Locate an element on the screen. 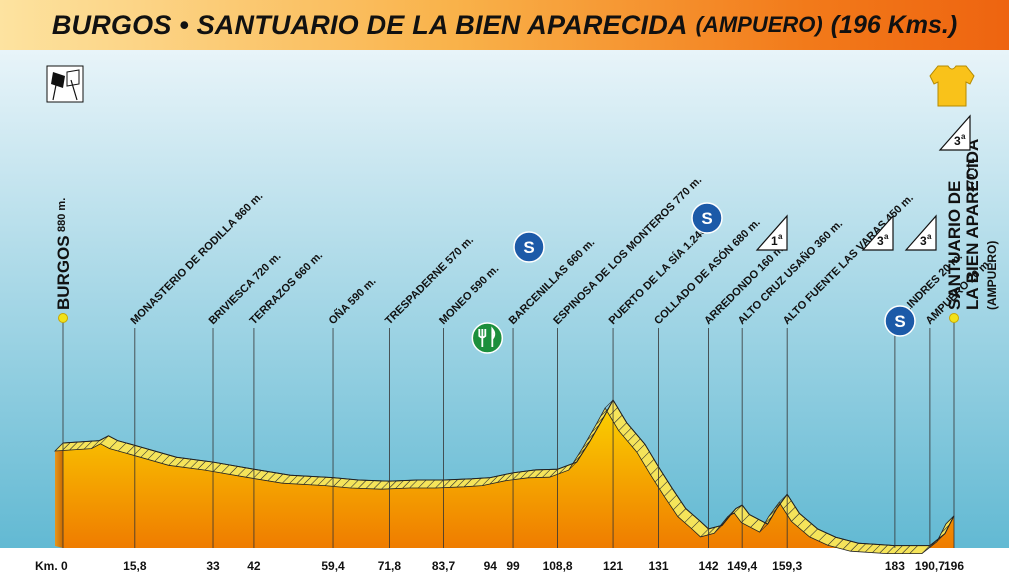  fork-knife-glyph is located at coordinates (487, 336).